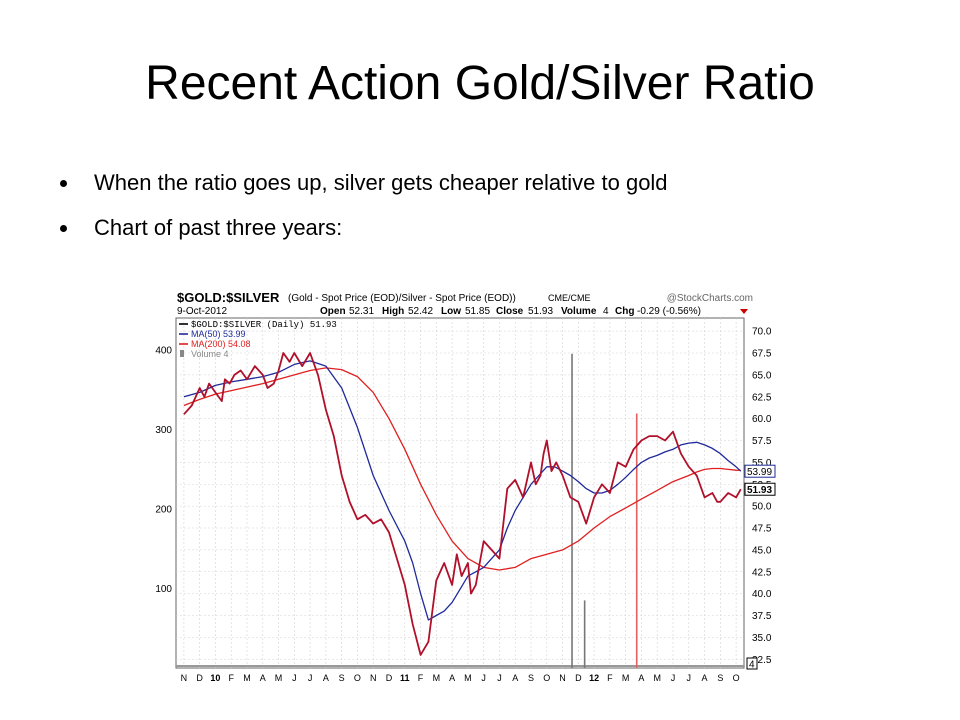 The height and width of the screenshot is (720, 960). Describe the element at coordinates (163, 470) in the screenshot. I see `volume-axis: 400 300 200 100` at that location.